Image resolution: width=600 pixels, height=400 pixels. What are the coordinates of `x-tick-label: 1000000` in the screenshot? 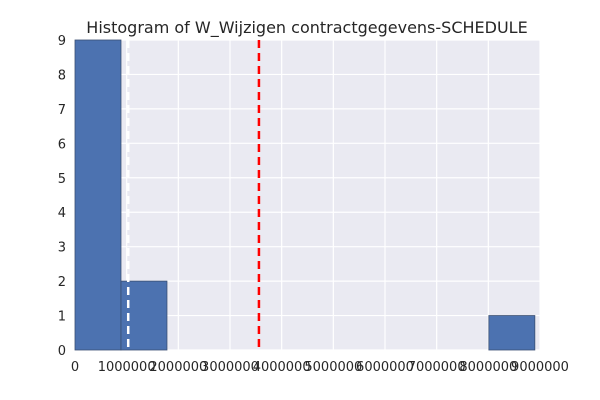 It's located at (127, 367).